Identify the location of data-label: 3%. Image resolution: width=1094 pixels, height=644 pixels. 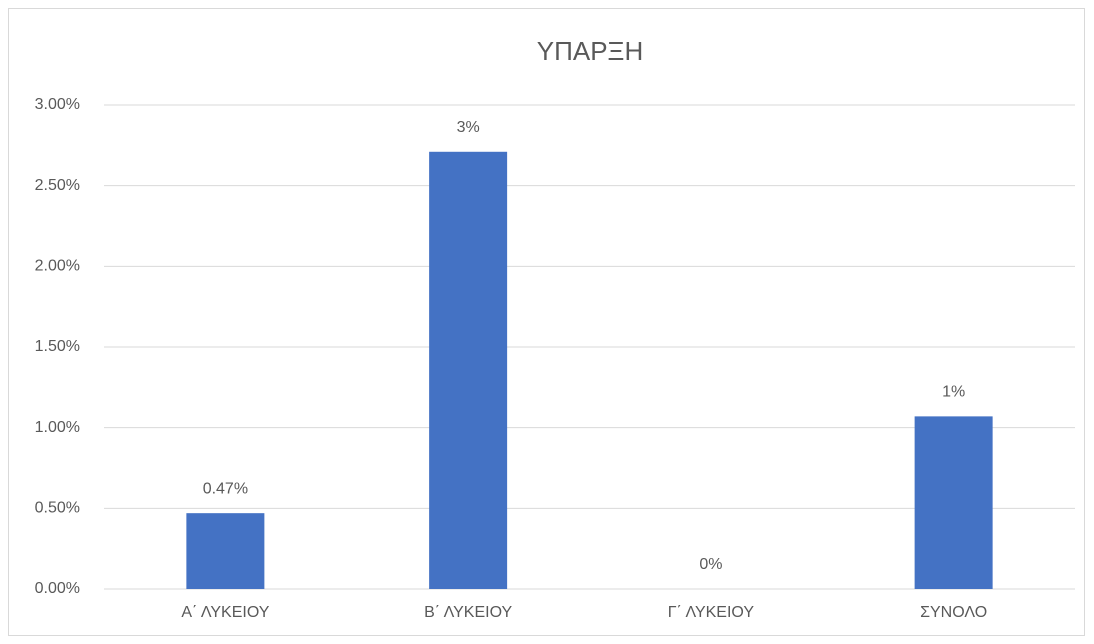
(468, 127).